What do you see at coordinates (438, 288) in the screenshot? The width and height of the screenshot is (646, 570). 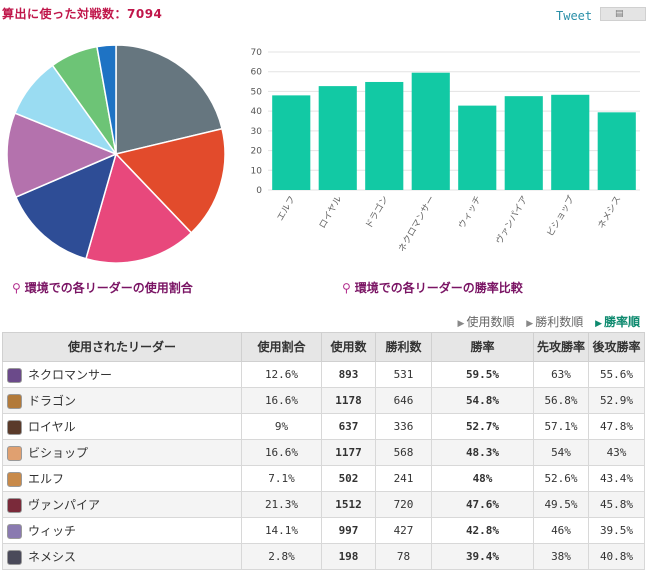 I see `bar-caption-text: 環境での各リーダーの勝率比較` at bounding box center [438, 288].